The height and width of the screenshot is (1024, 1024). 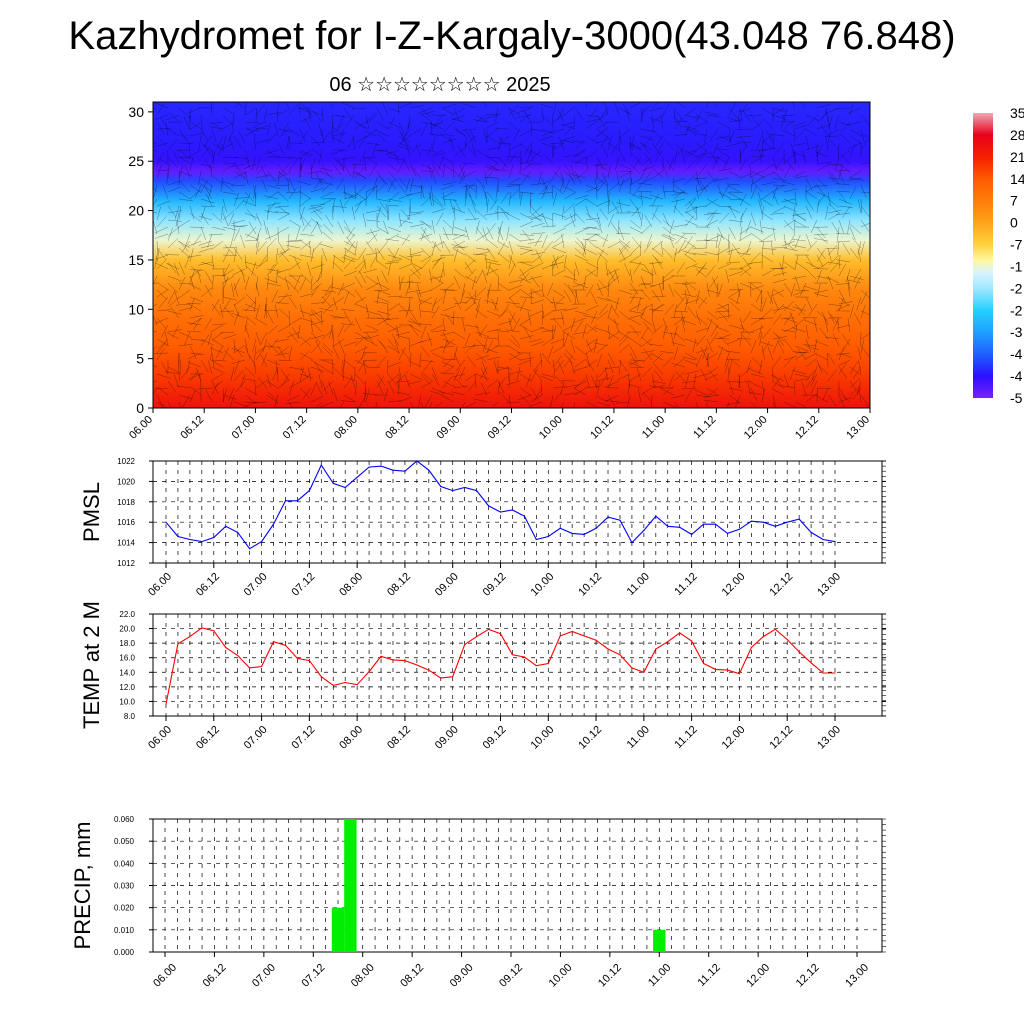 What do you see at coordinates (136, 161) in the screenshot?
I see `heatmap-y-tick-label: 25` at bounding box center [136, 161].